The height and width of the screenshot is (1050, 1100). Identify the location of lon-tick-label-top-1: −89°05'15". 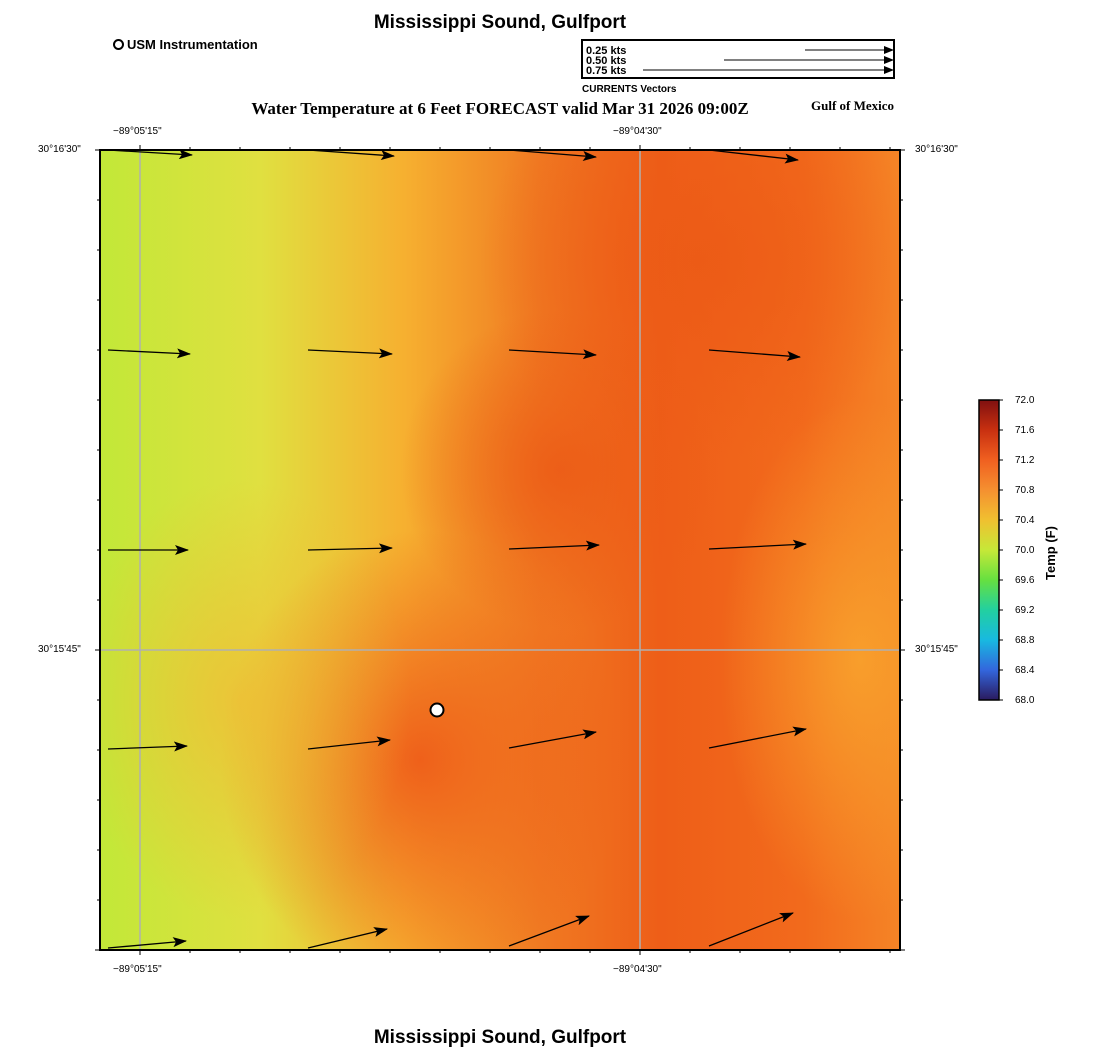
(137, 131).